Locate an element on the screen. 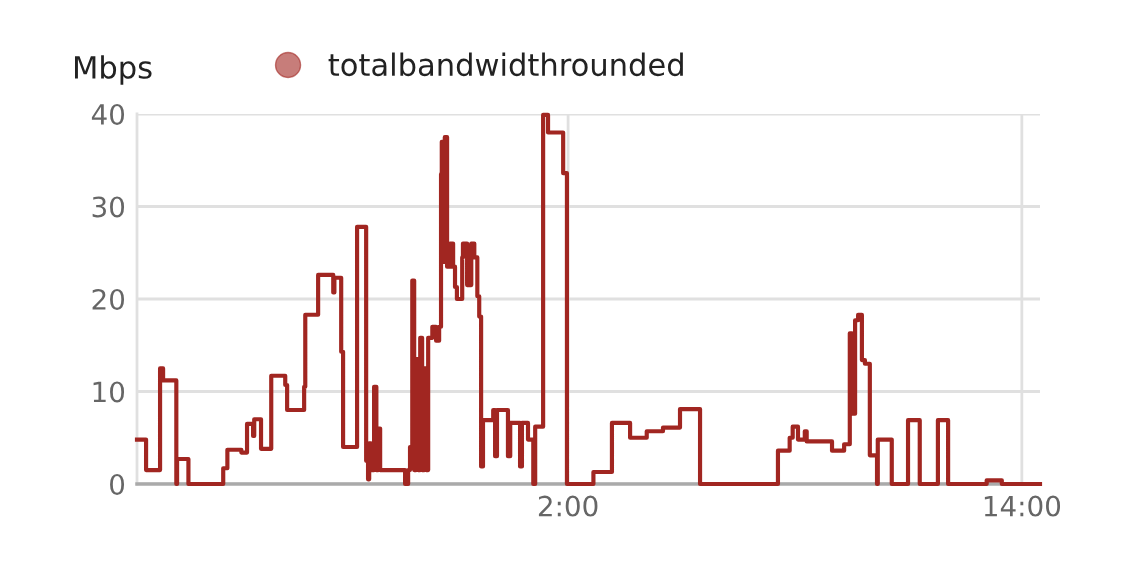 This screenshot has height=582, width=1125. legend-label: totalbandwidthrounded is located at coordinates (505, 64).